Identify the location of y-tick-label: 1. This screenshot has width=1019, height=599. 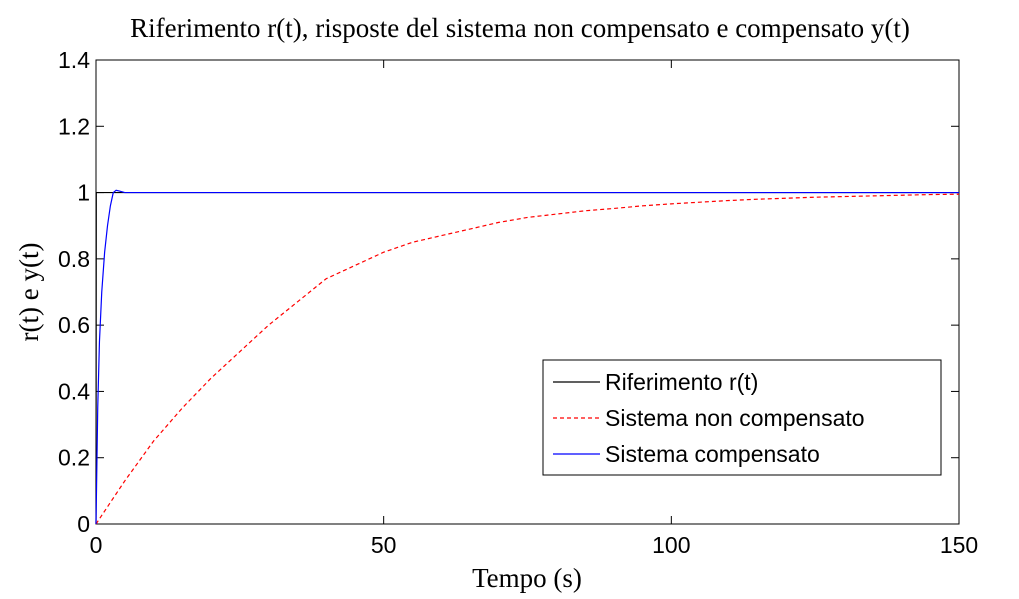
(83, 193).